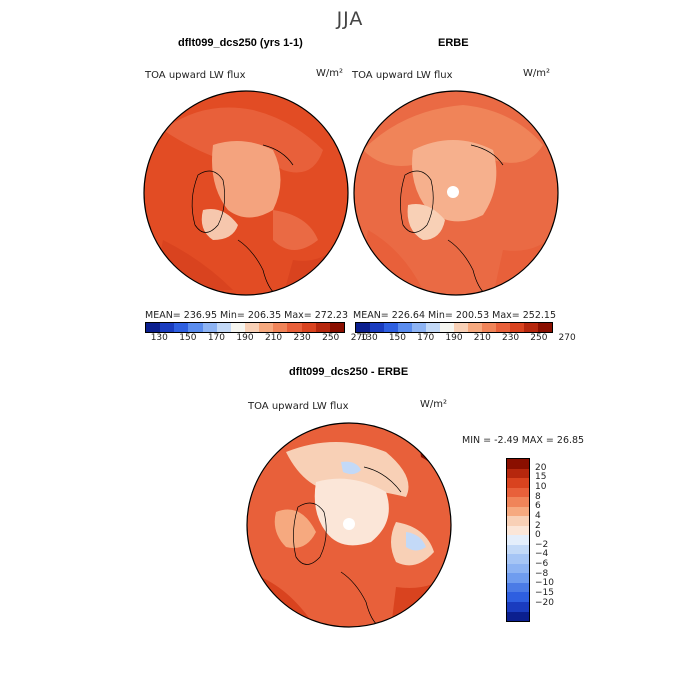  I want to click on diff-map, so click(349, 525).